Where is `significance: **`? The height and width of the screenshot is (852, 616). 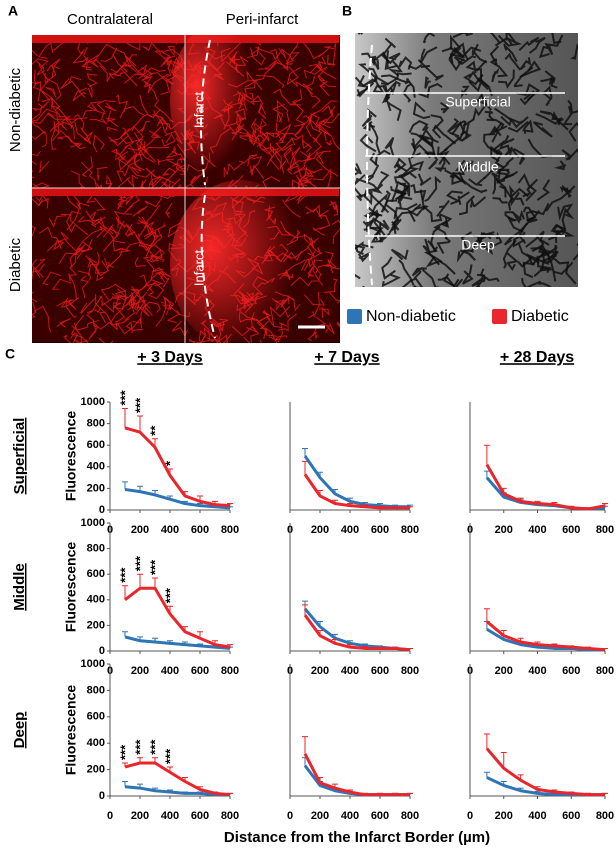
significance: ** is located at coordinates (154, 430).